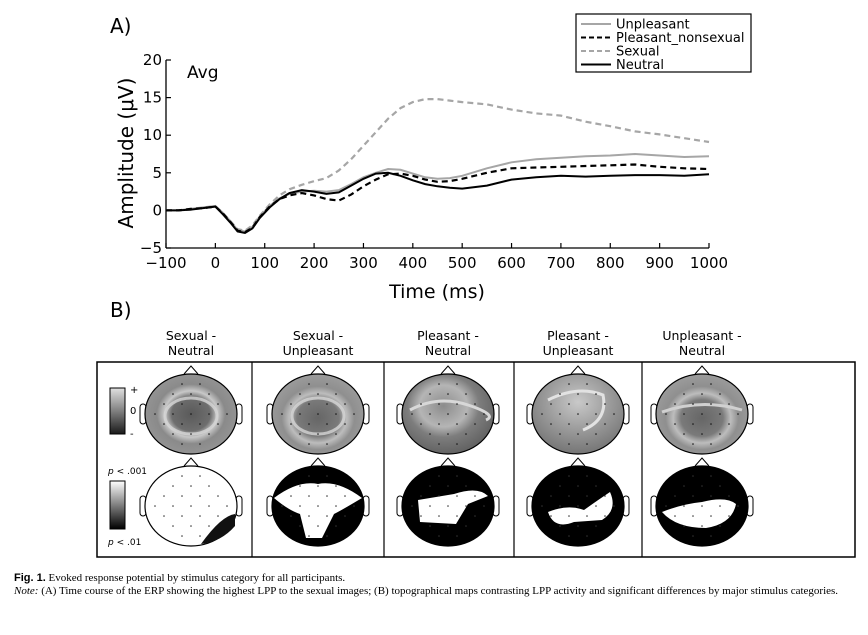 The height and width of the screenshot is (635, 868). What do you see at coordinates (462, 263) in the screenshot?
I see `x-tick-label: 500` at bounding box center [462, 263].